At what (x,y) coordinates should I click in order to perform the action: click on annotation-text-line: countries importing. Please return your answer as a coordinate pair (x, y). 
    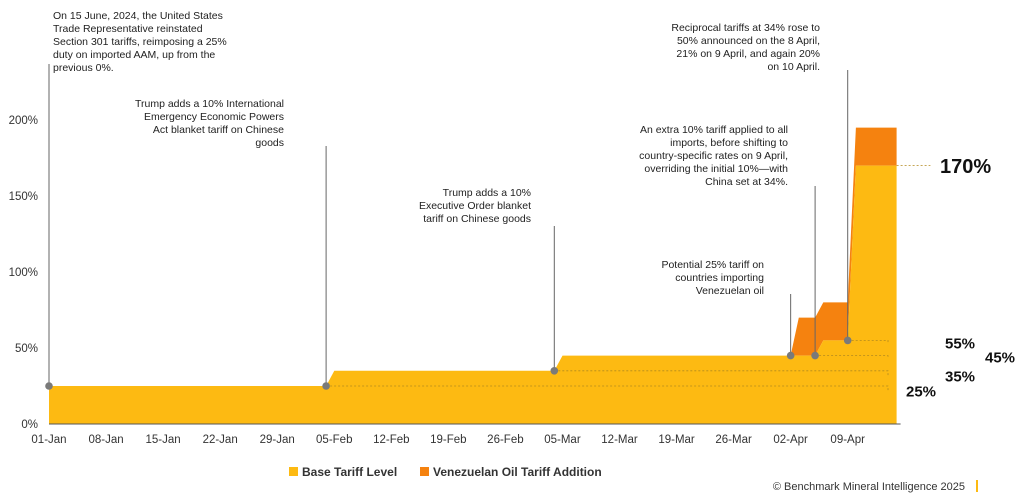
    Looking at the image, I should click on (719, 278).